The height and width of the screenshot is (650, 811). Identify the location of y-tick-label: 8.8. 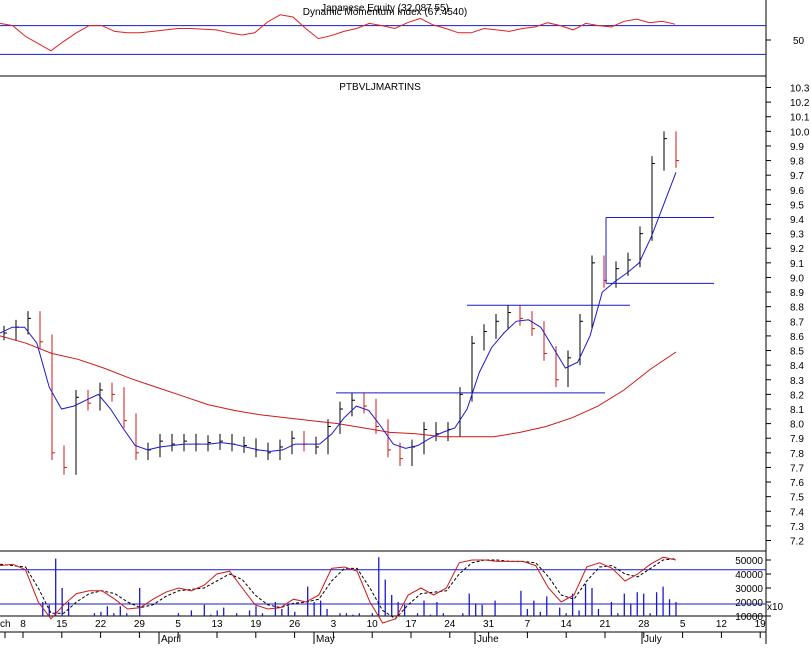
(797, 308).